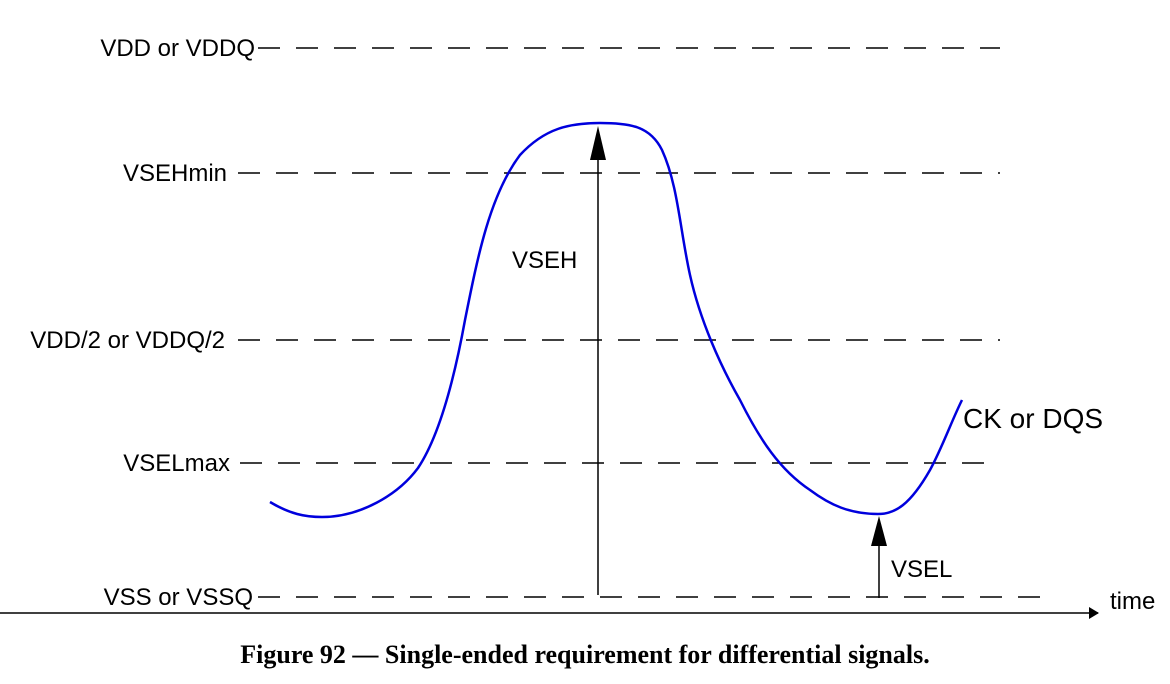 The image size is (1170, 684). Describe the element at coordinates (177, 48) in the screenshot. I see `vdd-label: VDD or VDDQ` at that location.